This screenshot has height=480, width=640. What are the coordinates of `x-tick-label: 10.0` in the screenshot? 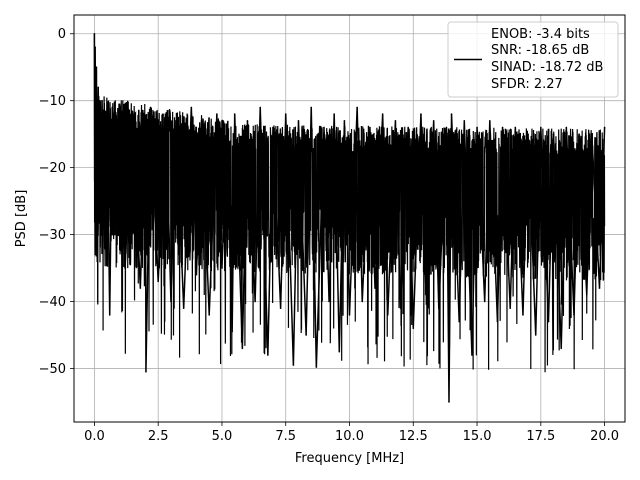 It's located at (349, 436).